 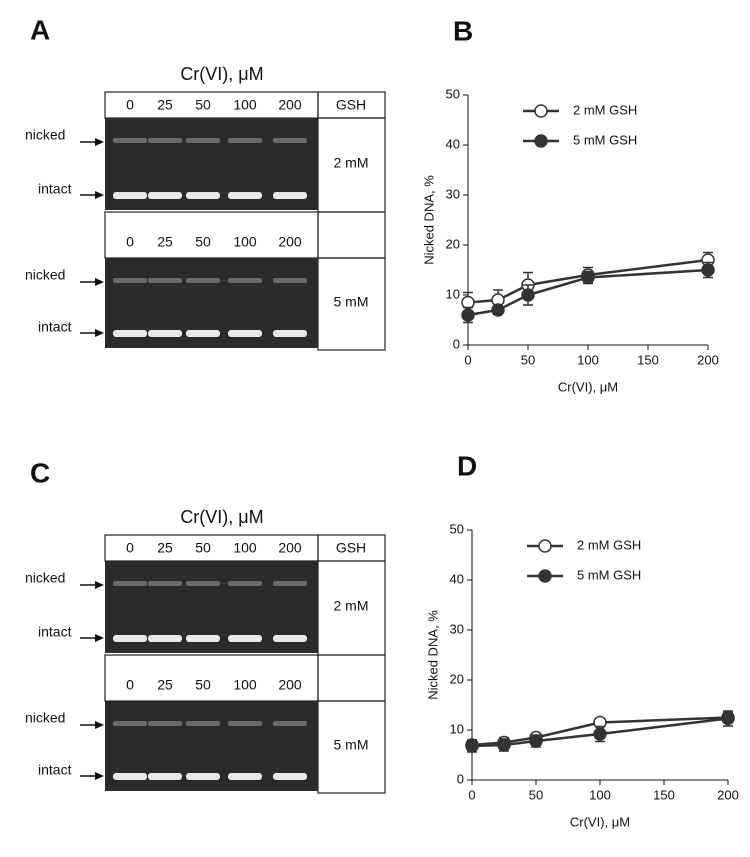 What do you see at coordinates (130, 105) in the screenshot?
I see `lane-label: 0` at bounding box center [130, 105].